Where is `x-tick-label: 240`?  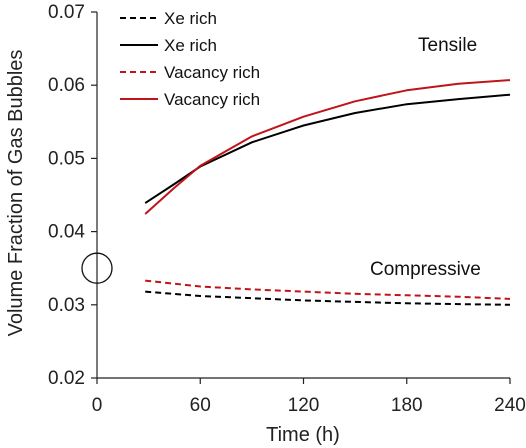 x-tick-label: 240 is located at coordinates (510, 405).